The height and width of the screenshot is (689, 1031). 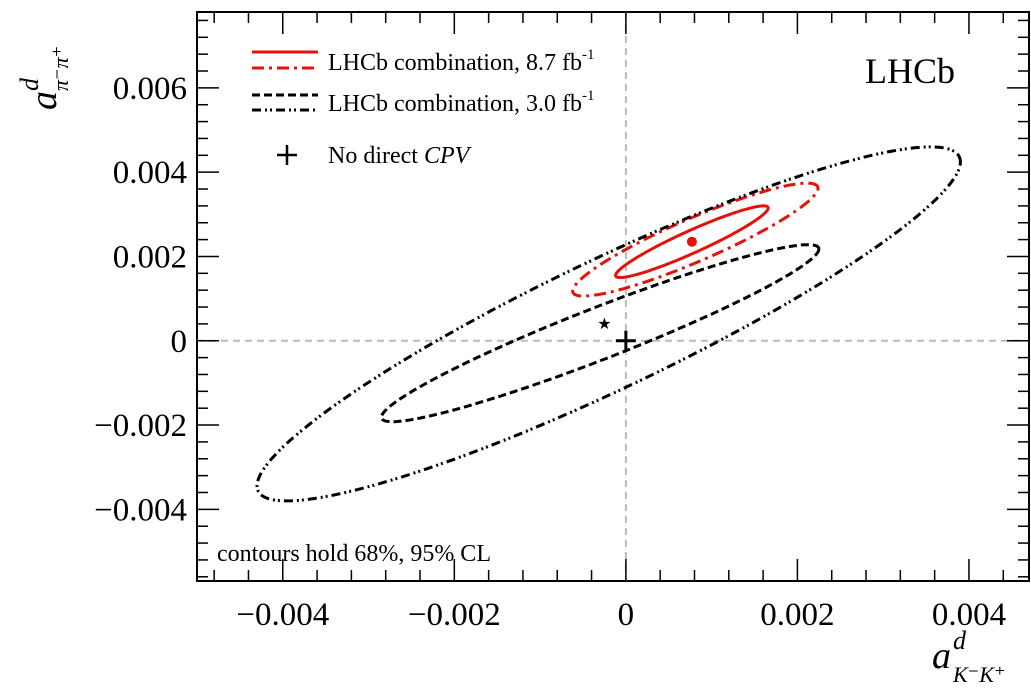 I want to click on x-tick-label: −0.002, so click(x=454, y=615).